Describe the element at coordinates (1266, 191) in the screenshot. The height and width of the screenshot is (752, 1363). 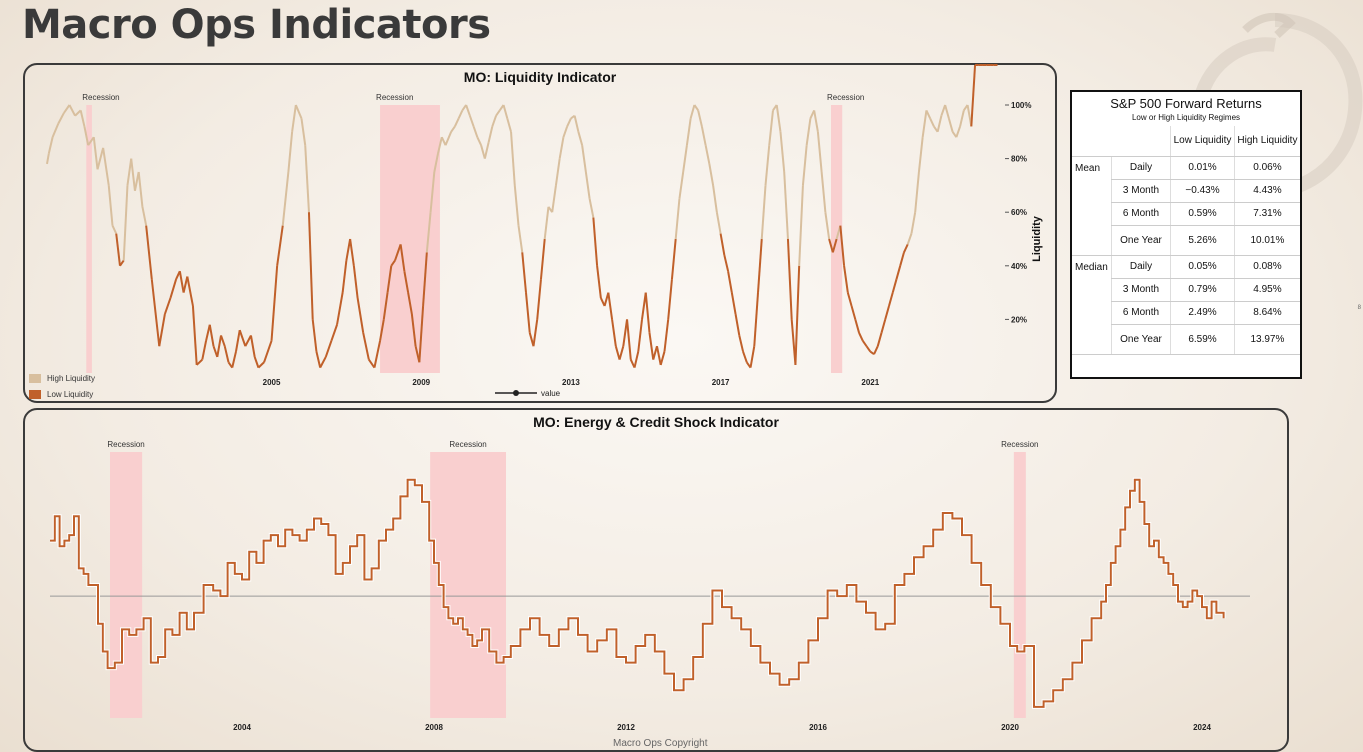
I see `high-liquidity-cell: 4.43%` at that location.